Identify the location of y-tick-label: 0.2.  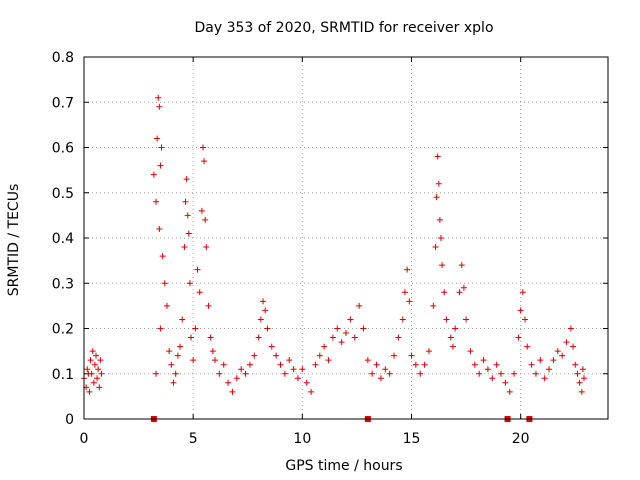
(63, 330).